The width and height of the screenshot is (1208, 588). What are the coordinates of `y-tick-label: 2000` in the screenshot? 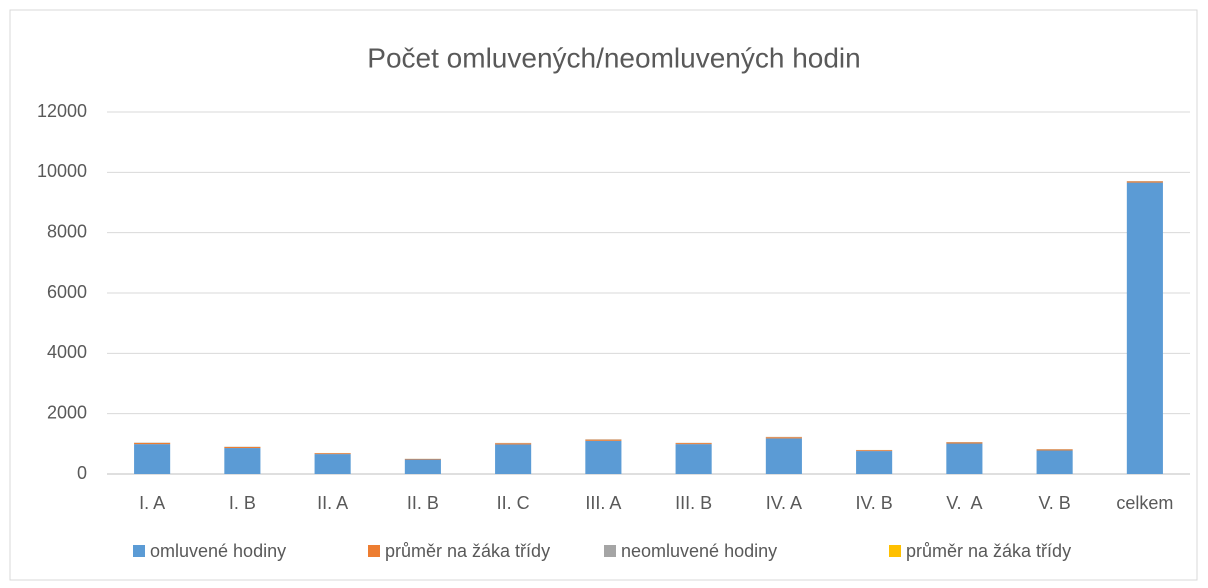 It's located at (67, 412).